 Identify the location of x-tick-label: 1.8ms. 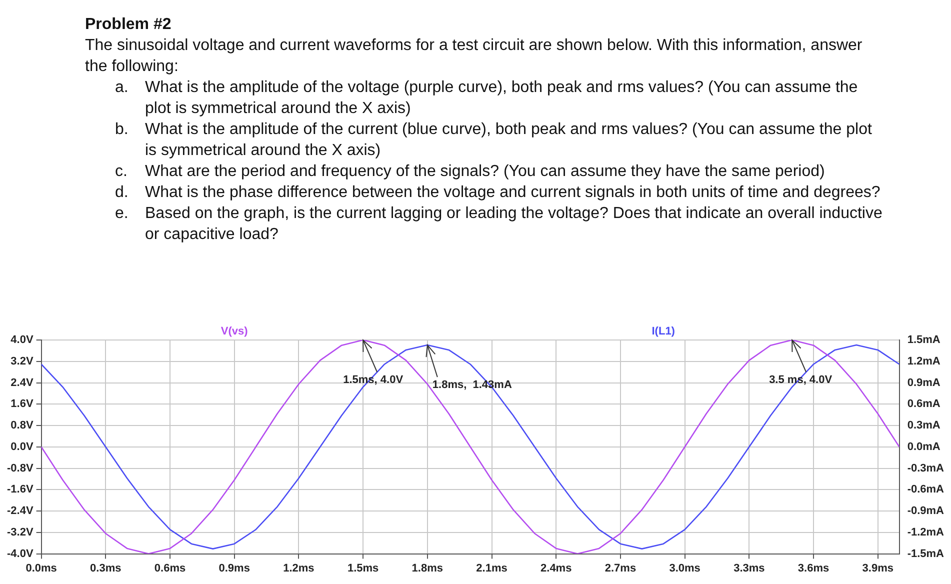
(428, 568).